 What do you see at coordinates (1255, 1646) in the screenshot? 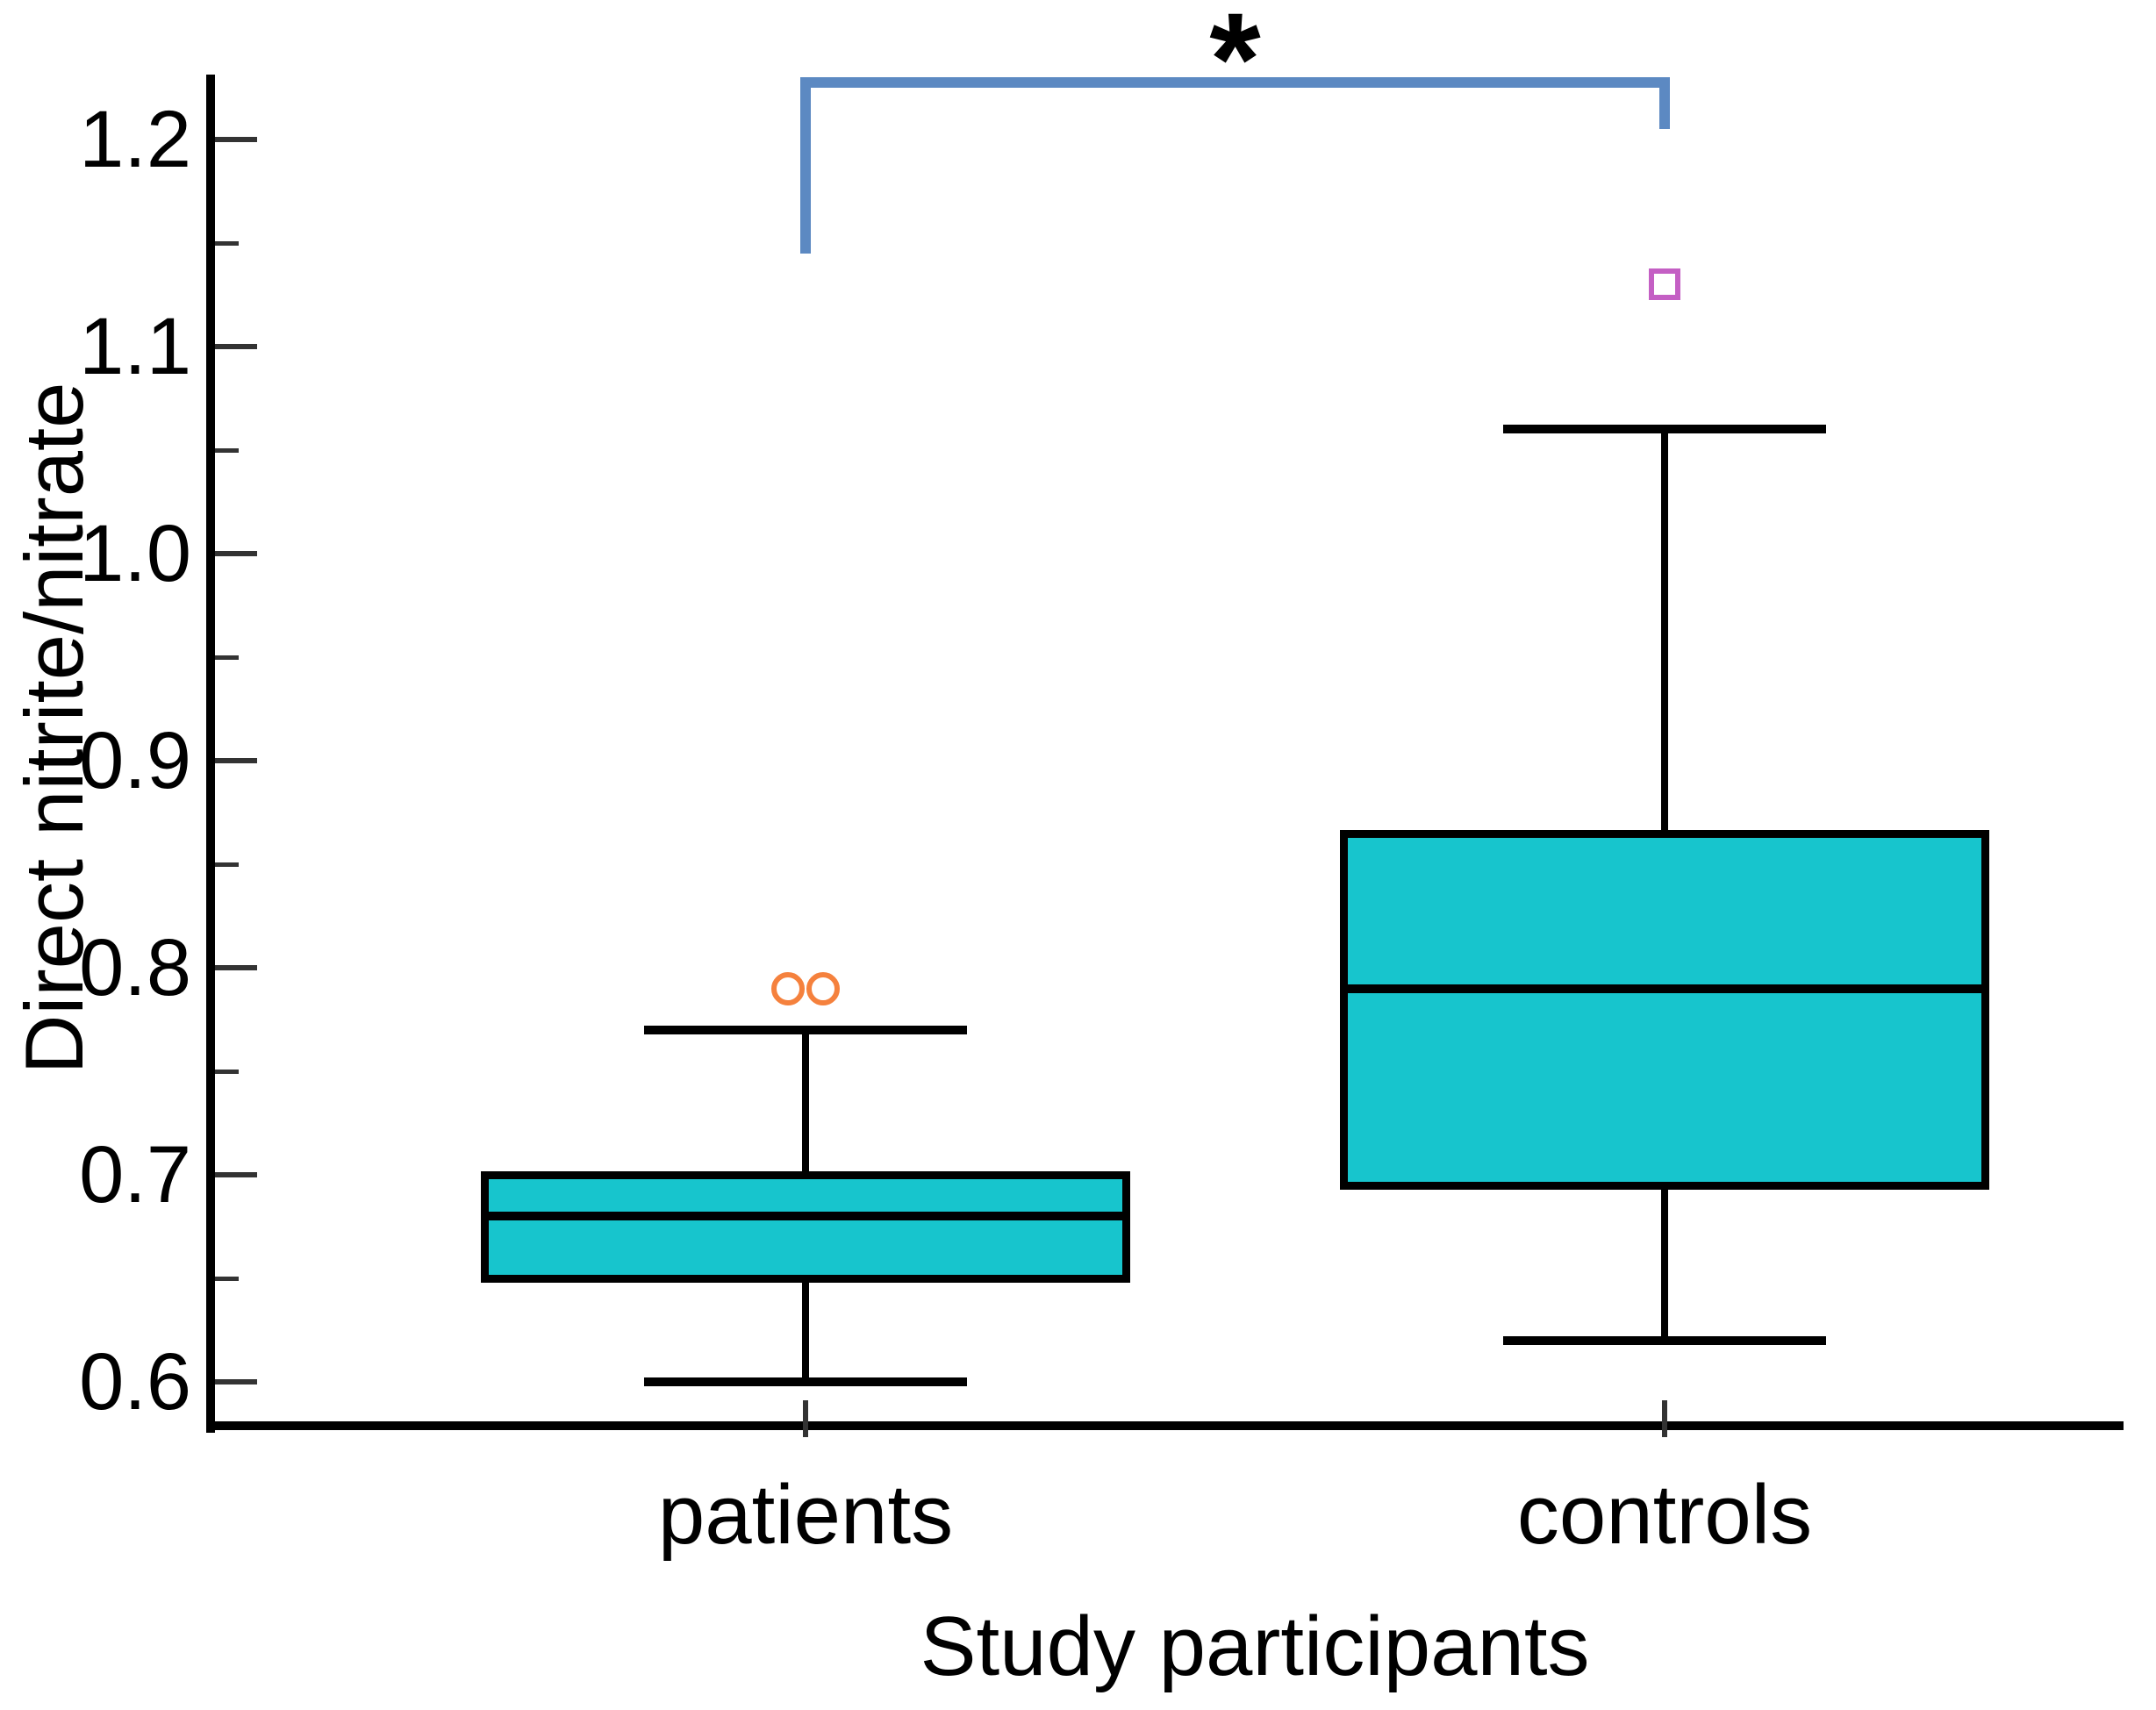
I see `x-axis-title: Study participants` at bounding box center [1255, 1646].